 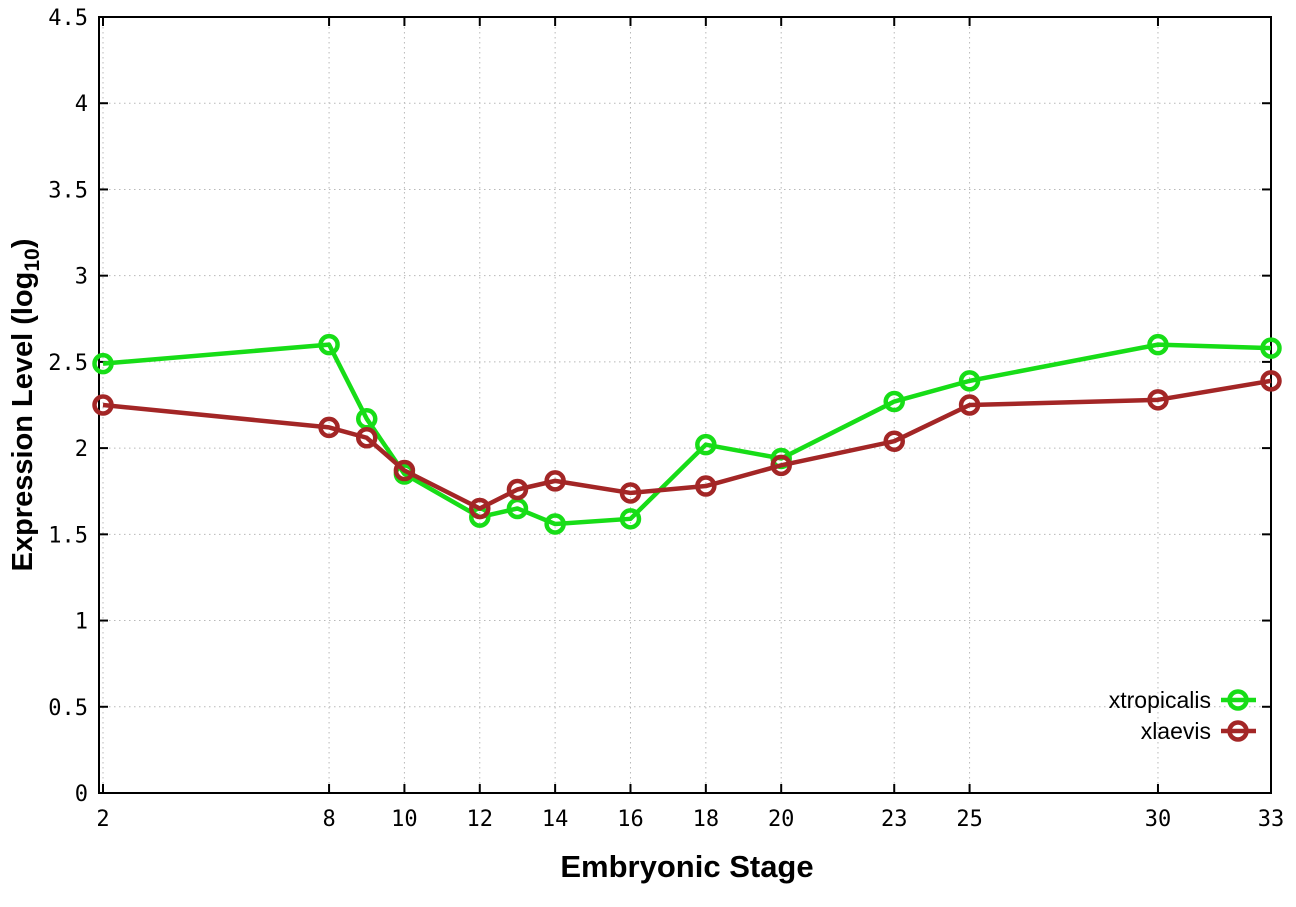 I want to click on x-tick-label: 16, so click(x=630, y=819).